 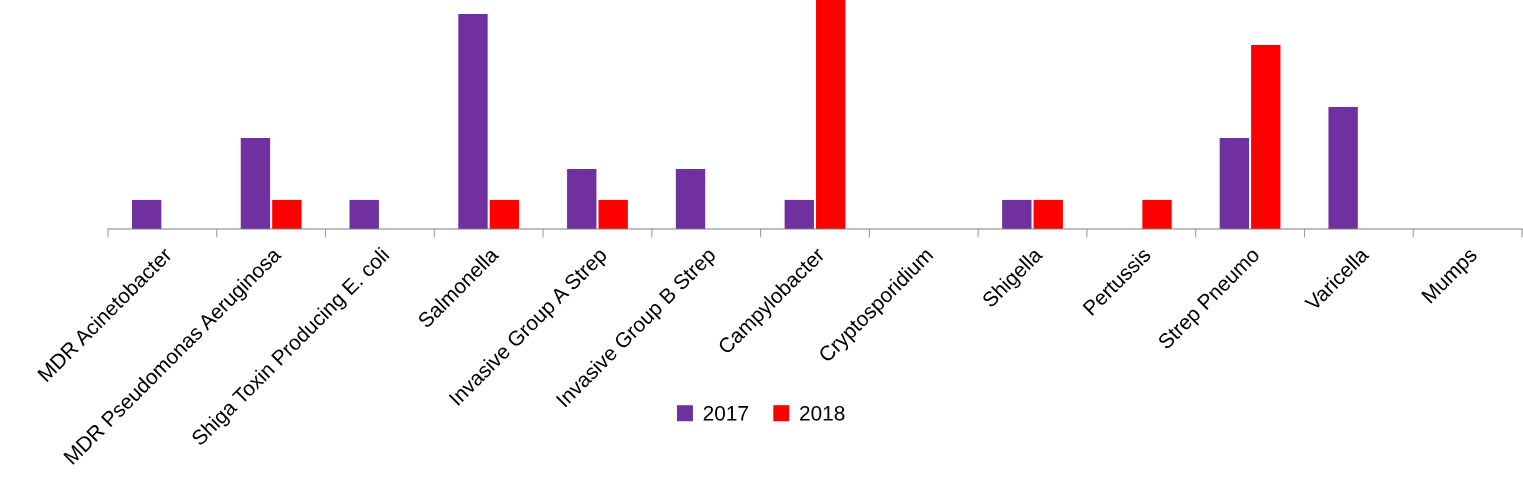 What do you see at coordinates (822, 413) in the screenshot?
I see `legend-label: 2018` at bounding box center [822, 413].